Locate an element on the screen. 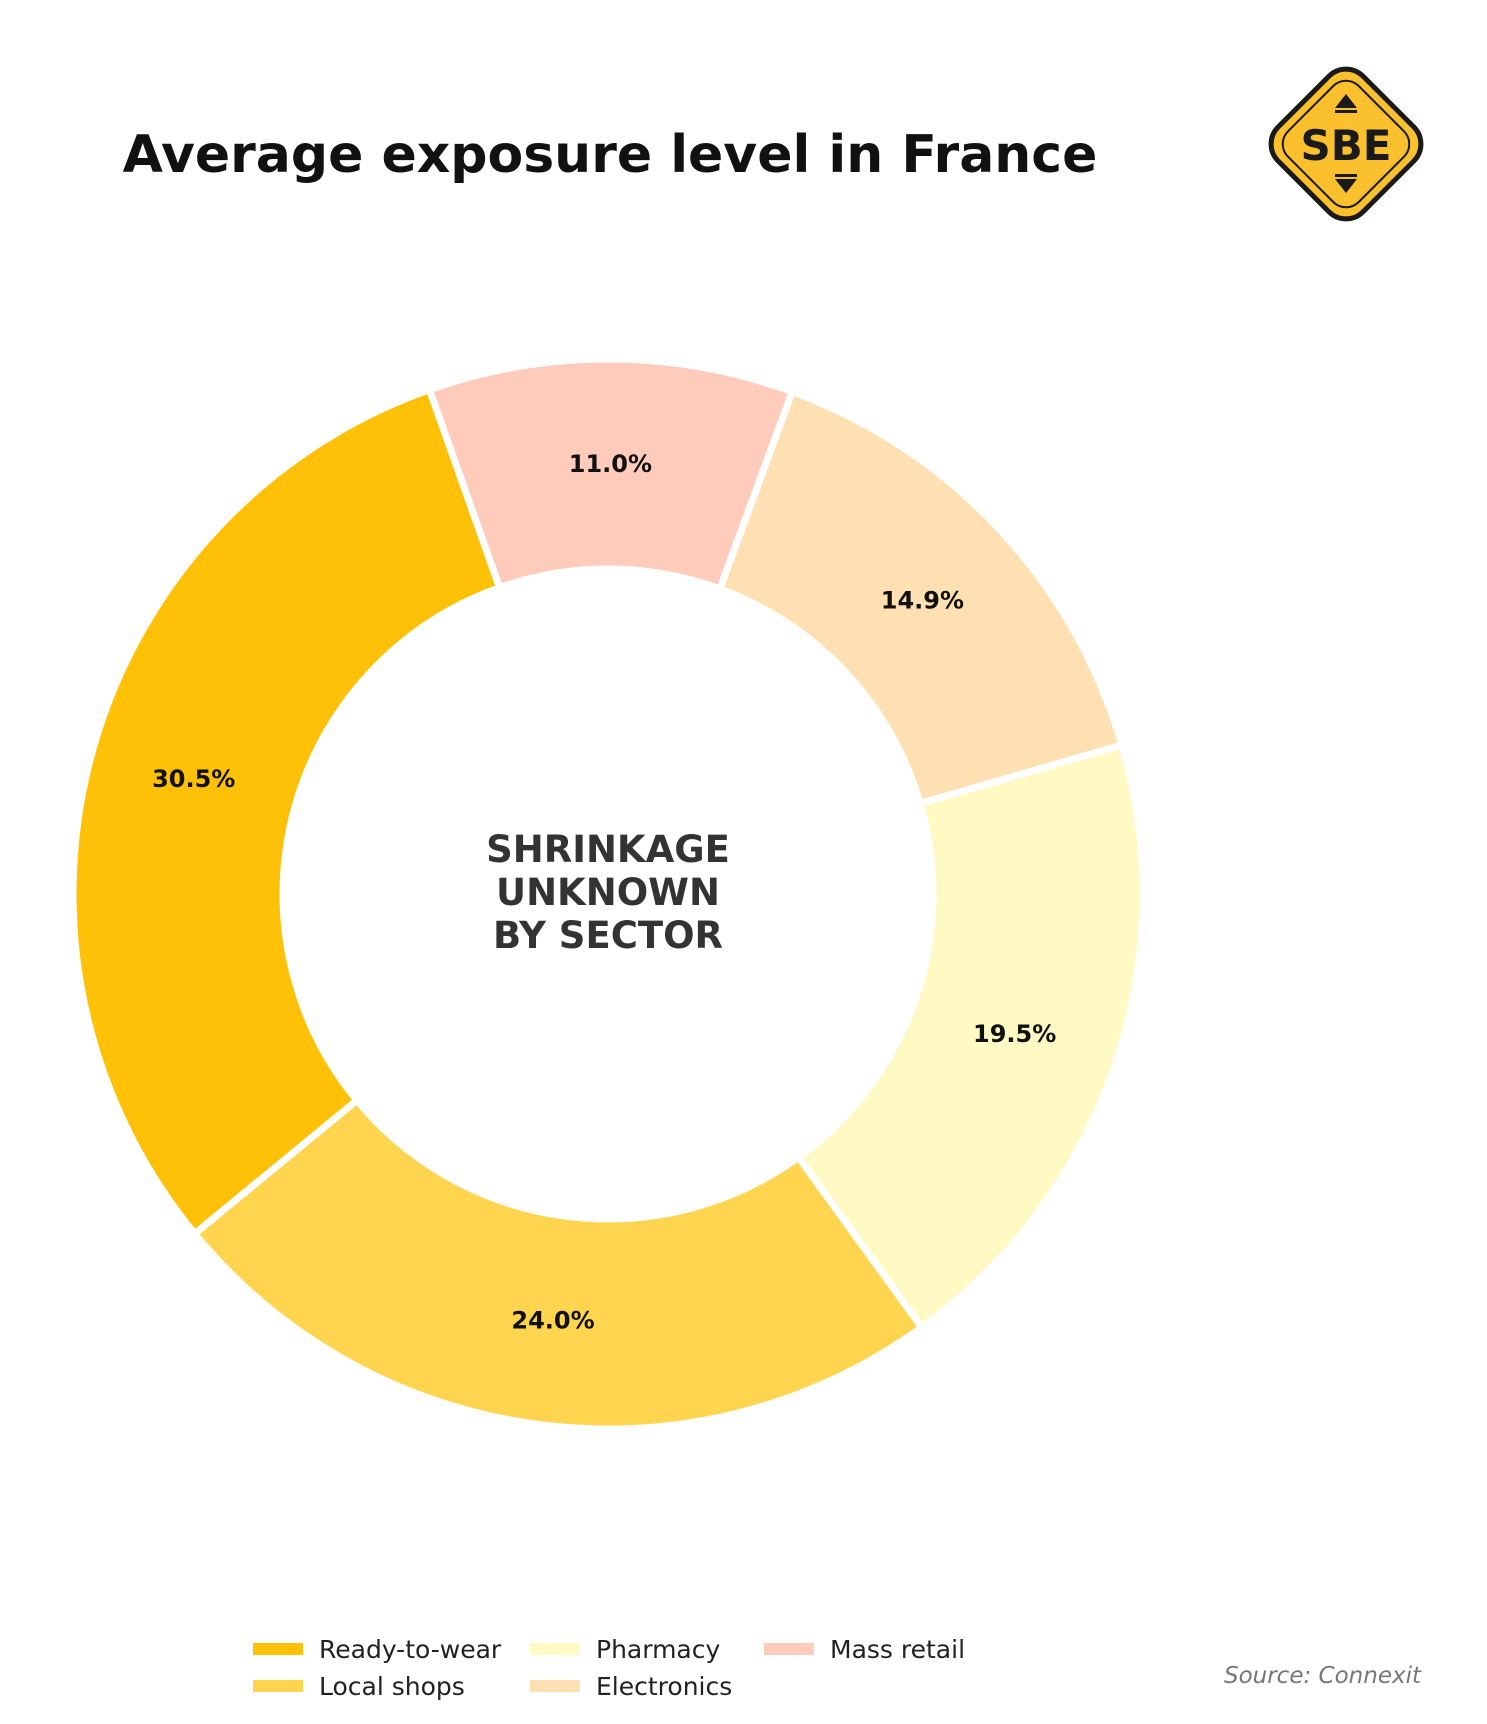 This screenshot has height=1724, width=1487. slice-local-shops is located at coordinates (558, 1264).